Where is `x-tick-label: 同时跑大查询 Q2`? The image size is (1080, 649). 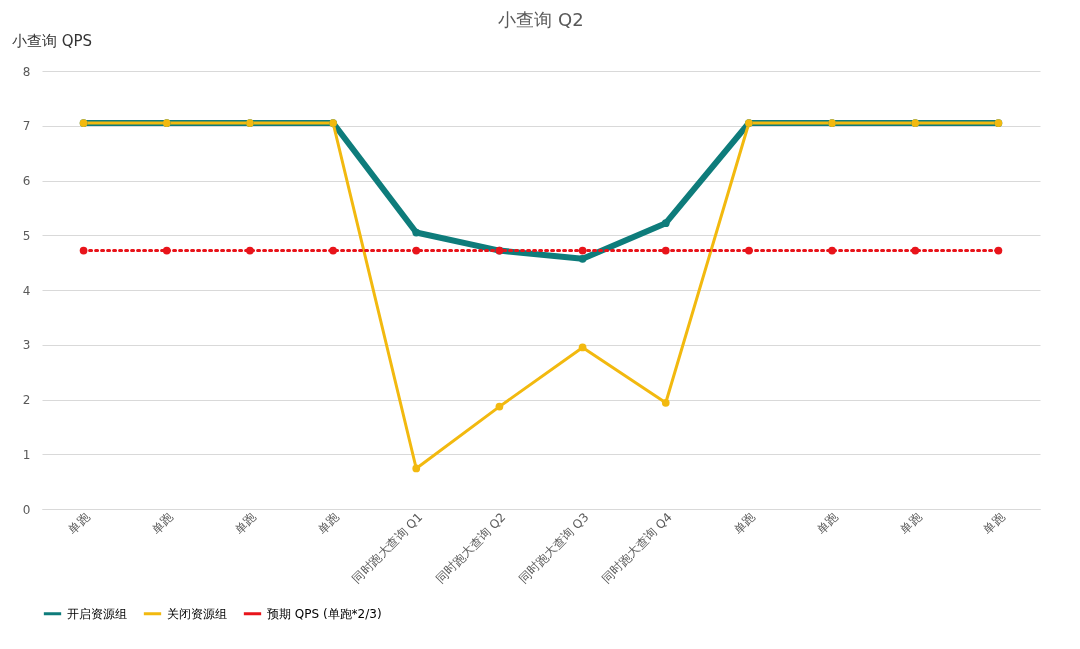
x-tick-label: 同时跑大查询 Q2 is located at coordinates (470, 548).